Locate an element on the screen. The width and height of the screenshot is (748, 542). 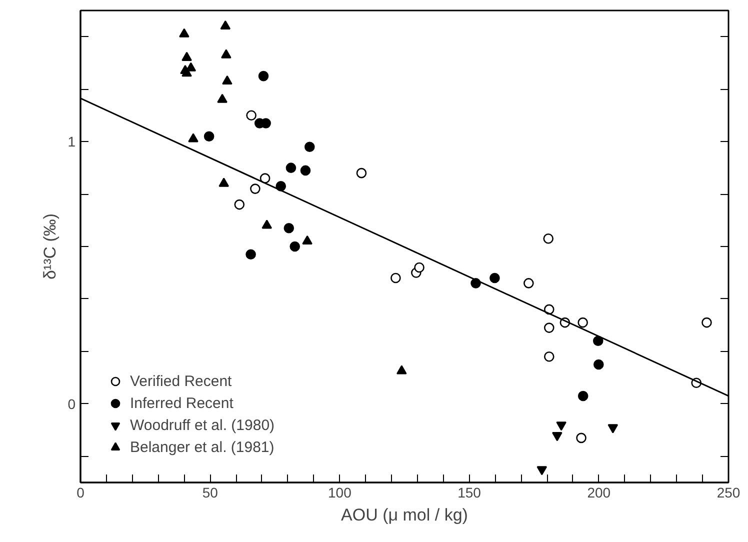
x-tick-label: 150 is located at coordinates (470, 492).